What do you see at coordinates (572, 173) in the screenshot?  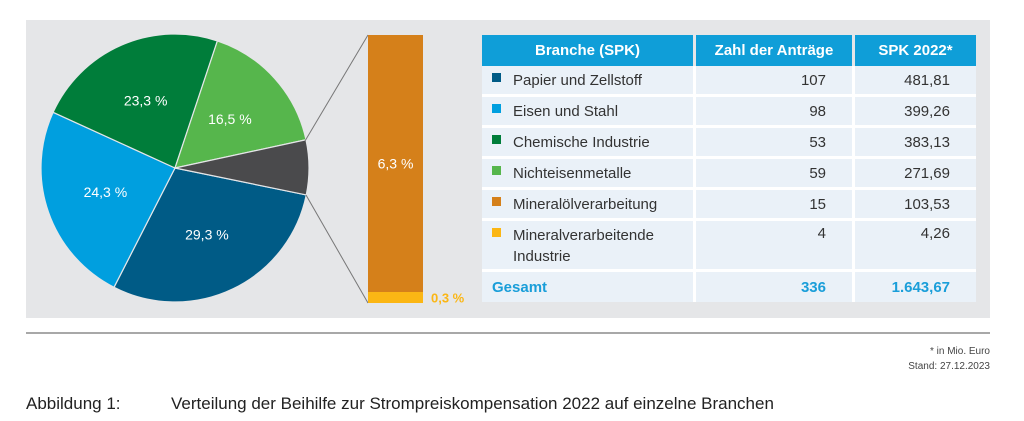 I see `branche-name: Nichteisenmetalle` at bounding box center [572, 173].